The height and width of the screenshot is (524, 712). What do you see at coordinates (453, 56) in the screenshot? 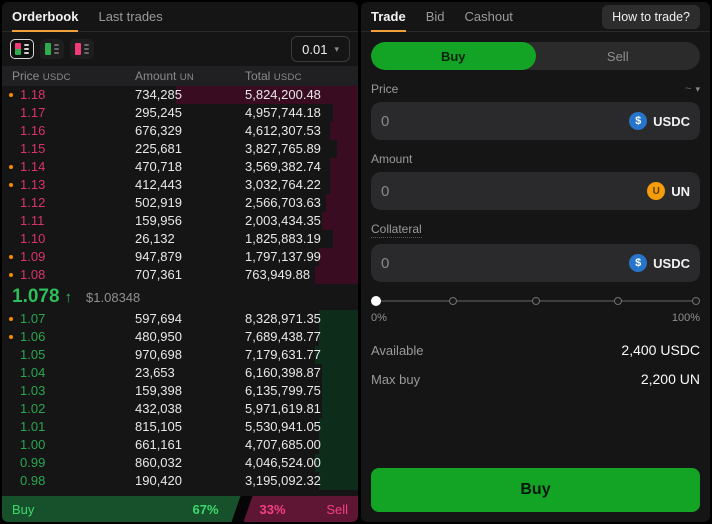
I see `side-toggle-buy: Buy` at bounding box center [453, 56].